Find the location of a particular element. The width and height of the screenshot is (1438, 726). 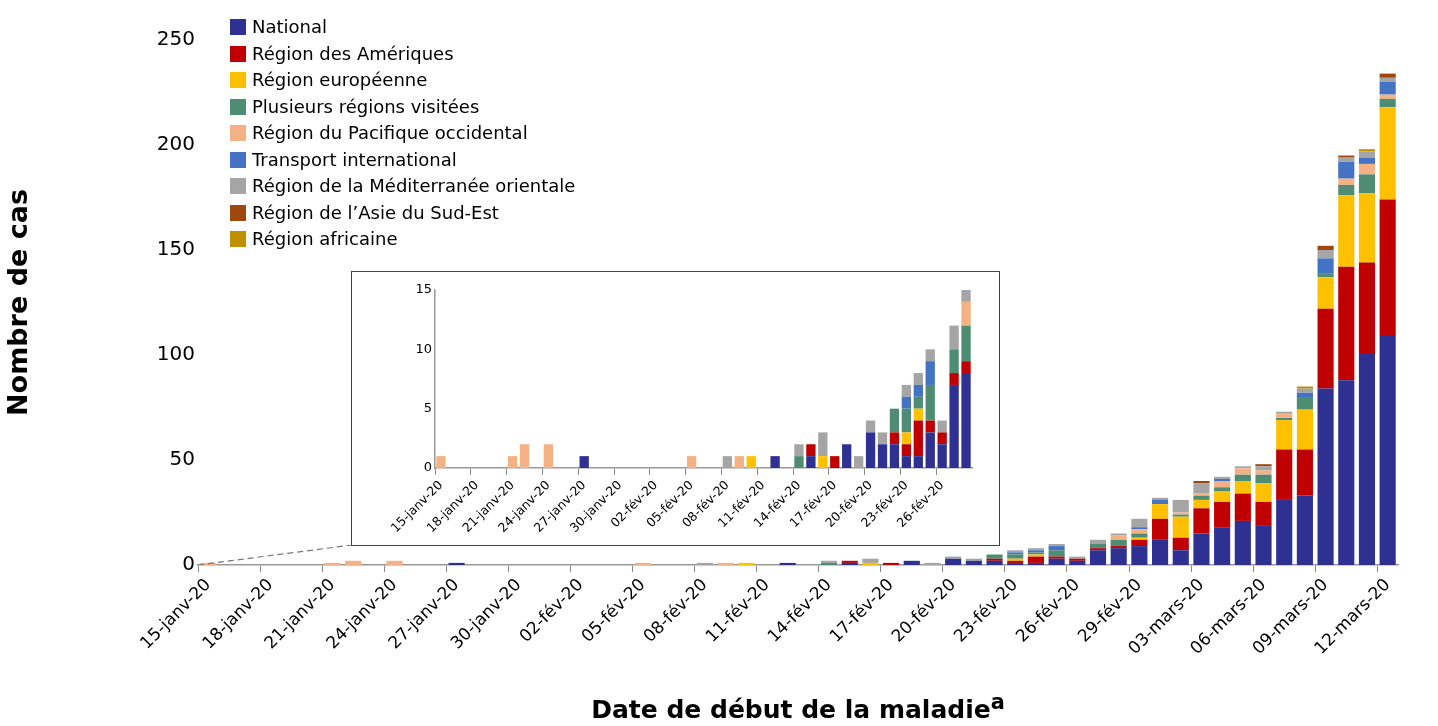

y-tick-label: 50 is located at coordinates (182, 458).